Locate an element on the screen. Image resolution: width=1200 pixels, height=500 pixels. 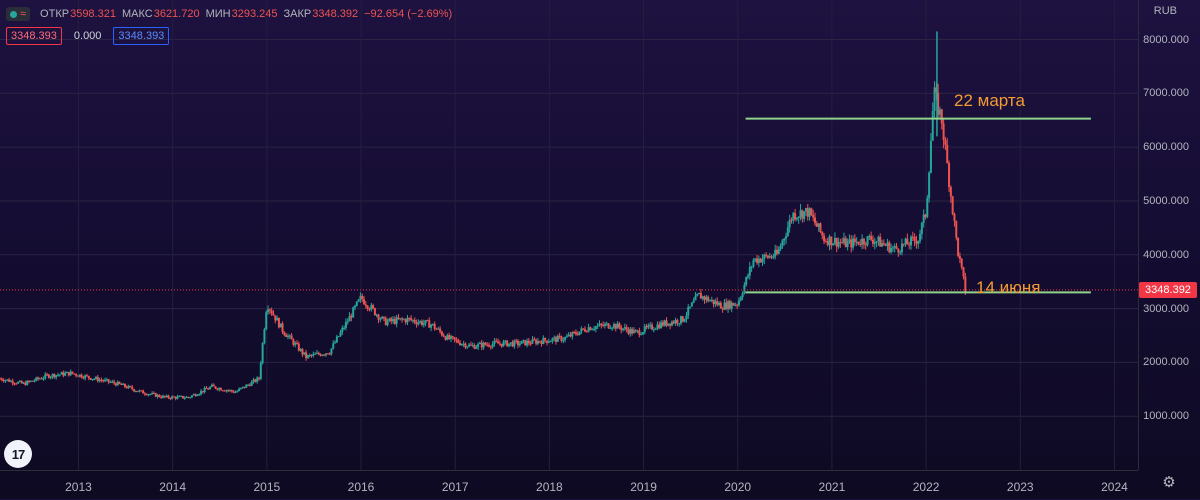
price-badge-red: 3348.393 is located at coordinates (34, 36).